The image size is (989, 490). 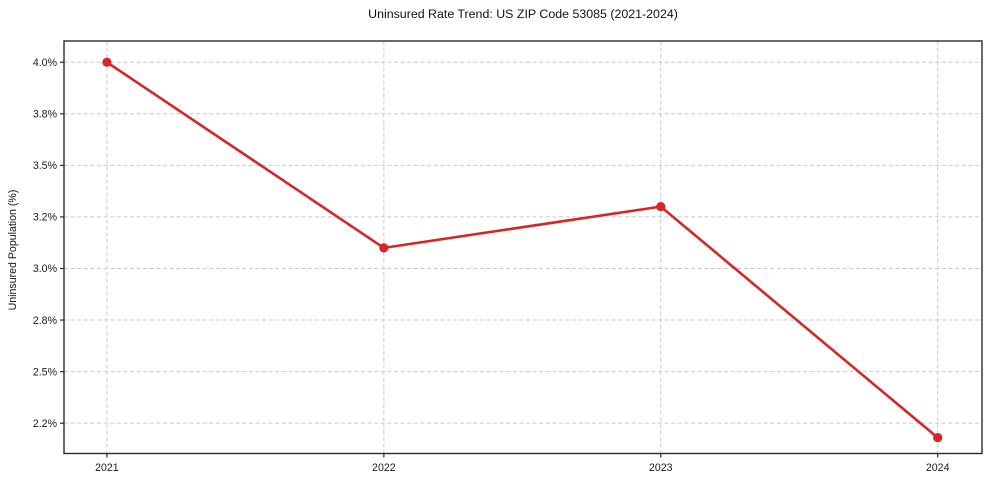 I want to click on y-tick-label: 2.2%, so click(x=45, y=424).